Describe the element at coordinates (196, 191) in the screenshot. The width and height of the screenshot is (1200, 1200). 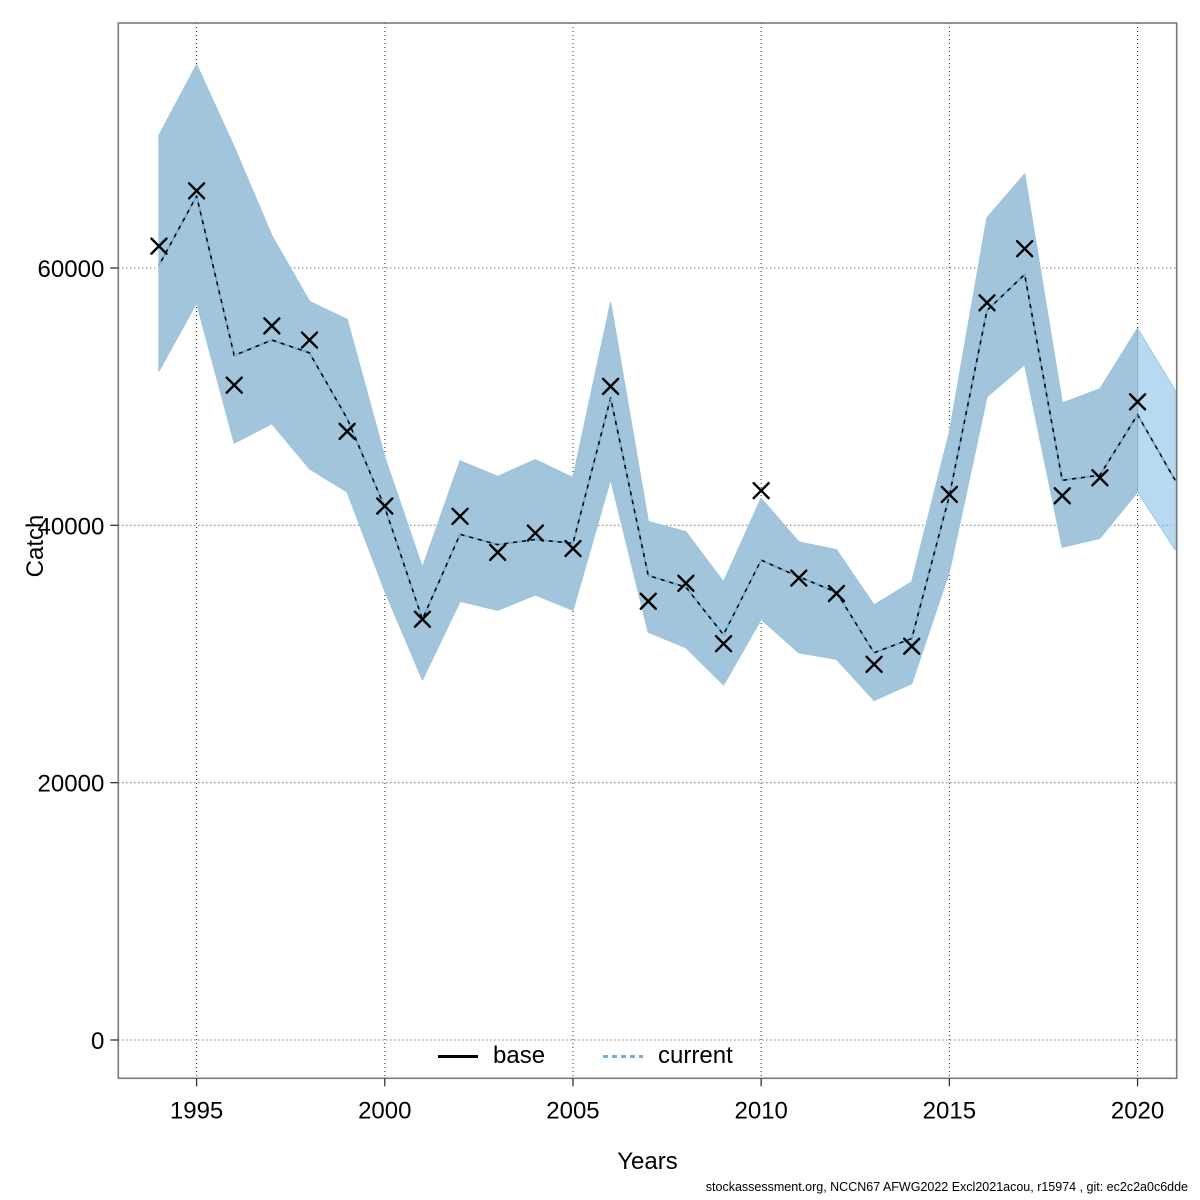
I see `observation-marker-1995` at that location.